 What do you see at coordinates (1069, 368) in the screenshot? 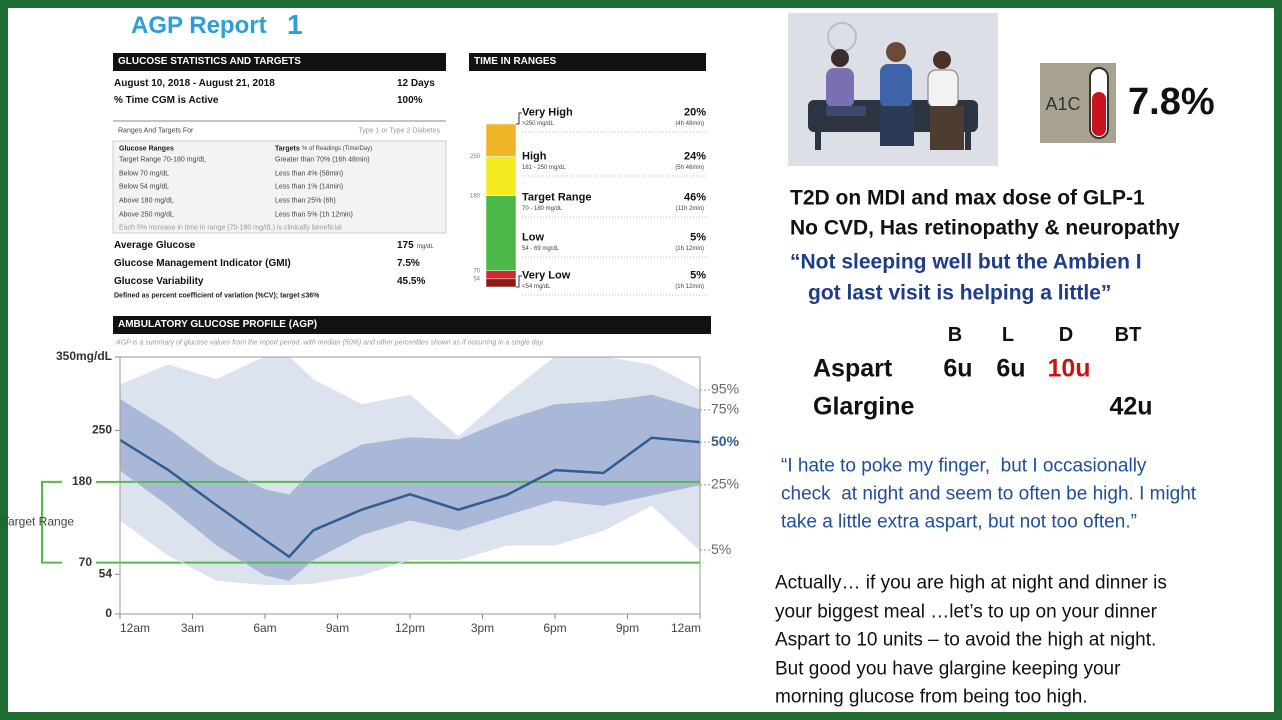
I see `insulin-dose: 10u` at bounding box center [1069, 368].